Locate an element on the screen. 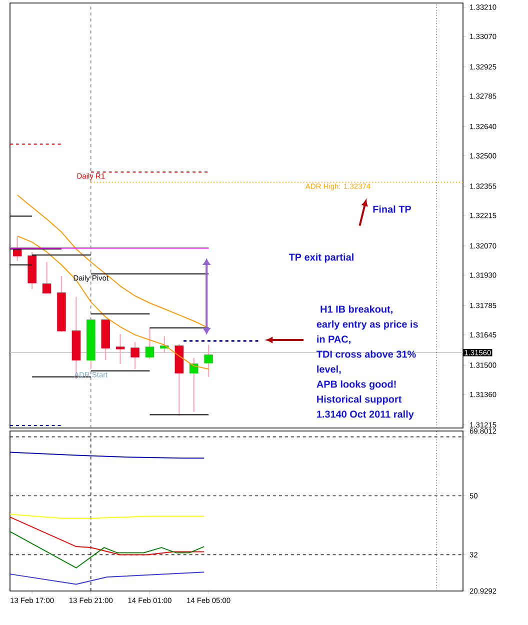 The image size is (528, 625). annotation: TP exit partial is located at coordinates (321, 258).